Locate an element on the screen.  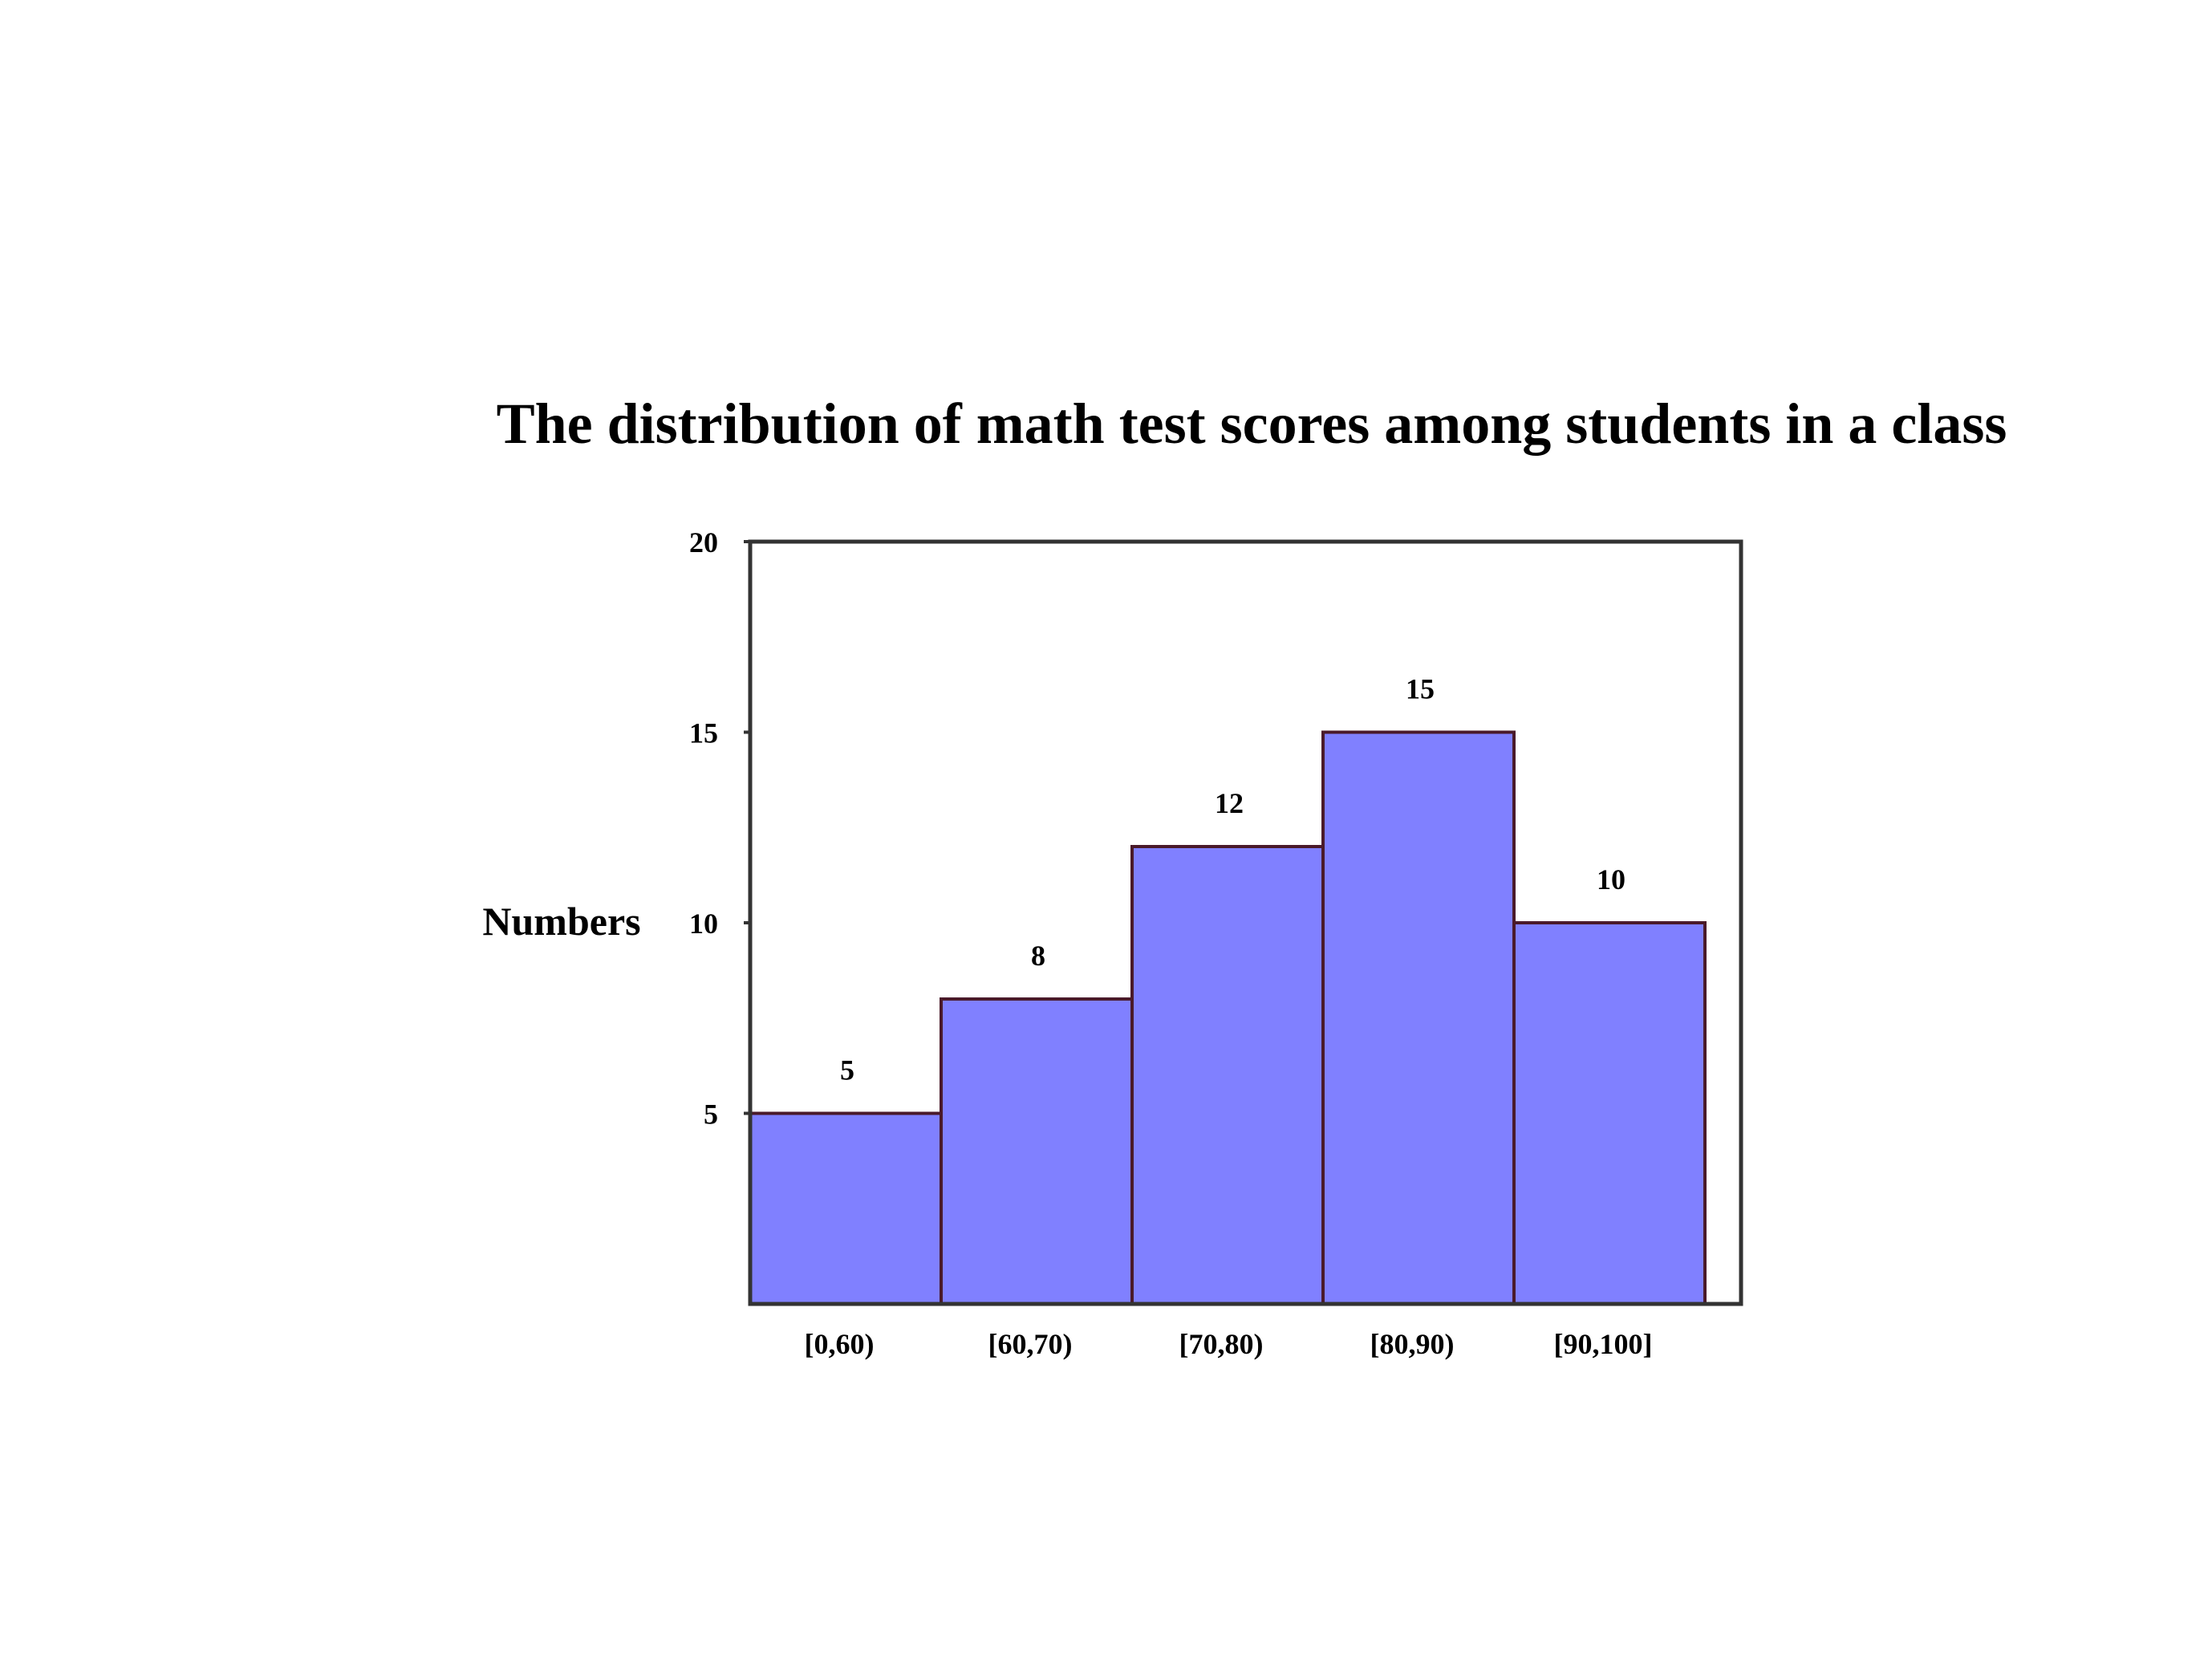
data-label-4: 10 is located at coordinates (1611, 879).